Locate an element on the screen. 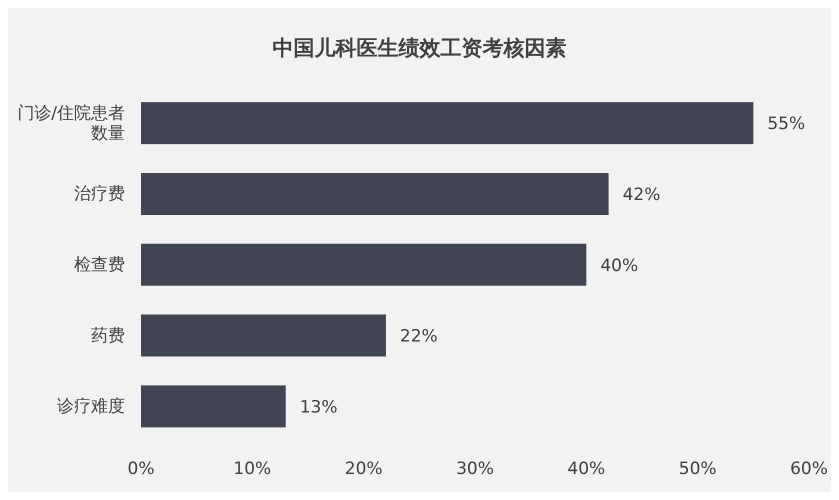 This screenshot has height=500, width=839. data-label: 13% is located at coordinates (319, 407).